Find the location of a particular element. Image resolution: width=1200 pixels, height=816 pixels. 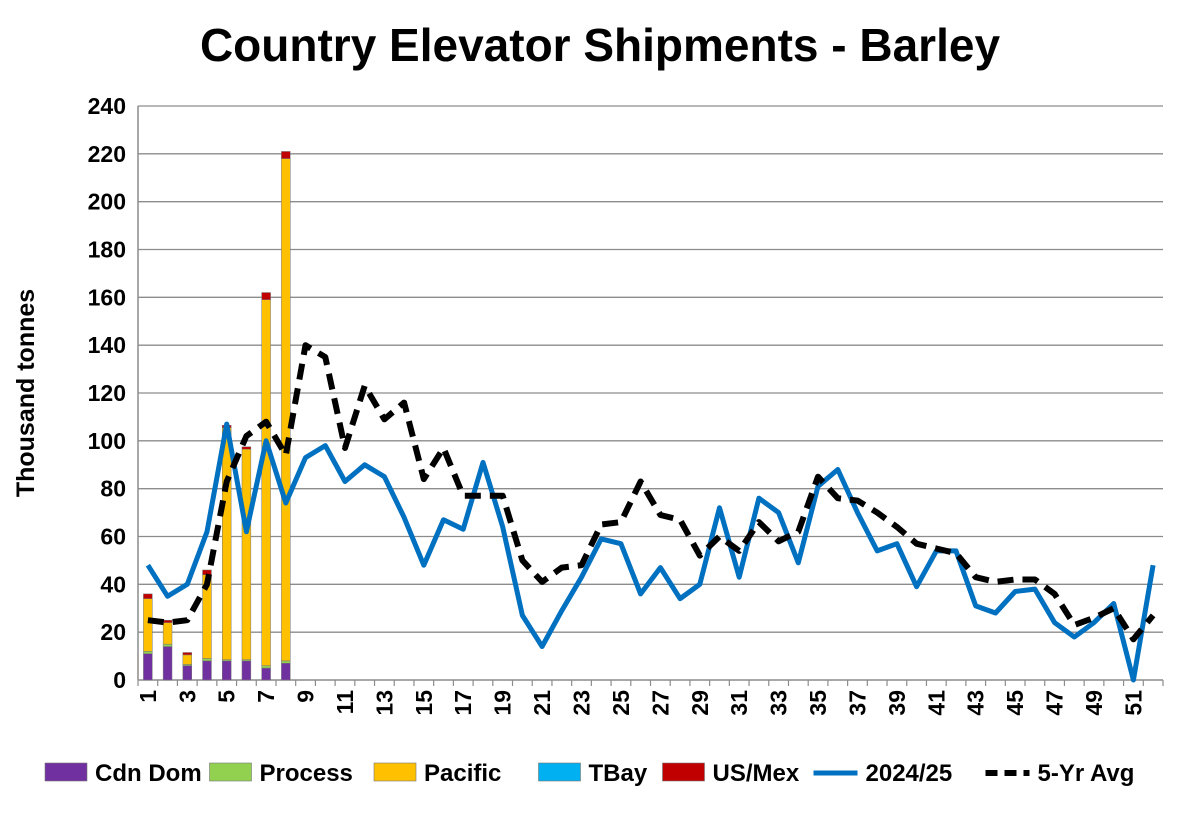

x-tick-label: 23 is located at coordinates (582, 703).